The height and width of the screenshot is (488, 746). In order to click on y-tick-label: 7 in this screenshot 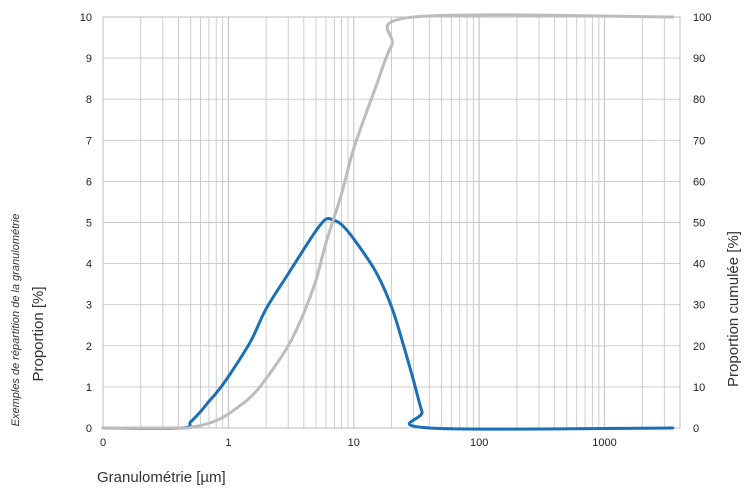, I will do `click(89, 141)`.